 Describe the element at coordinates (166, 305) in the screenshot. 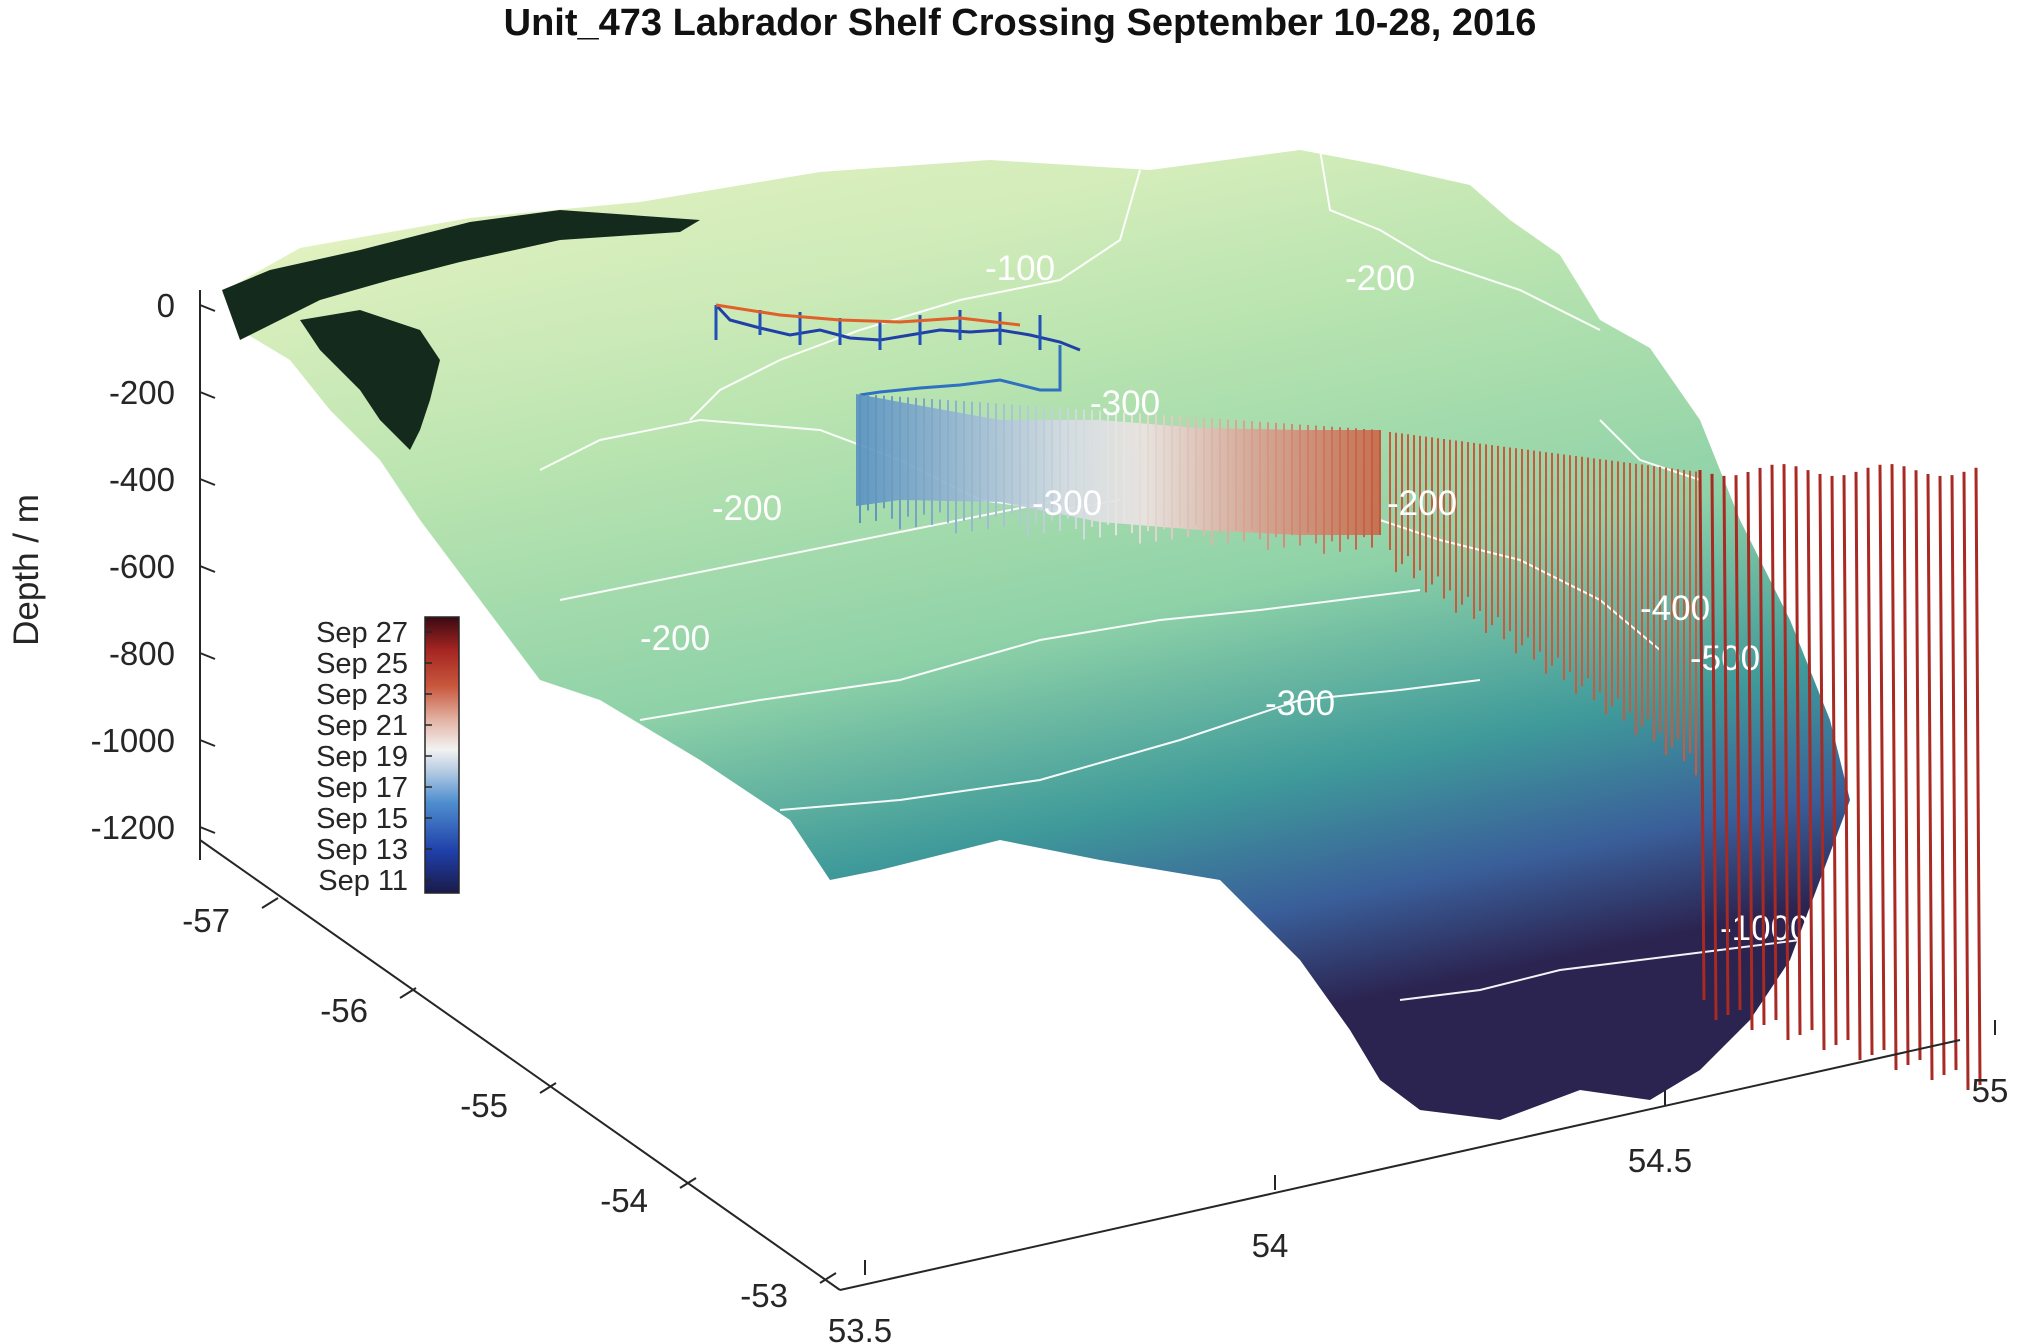

I see `z-tick-label: 0` at that location.